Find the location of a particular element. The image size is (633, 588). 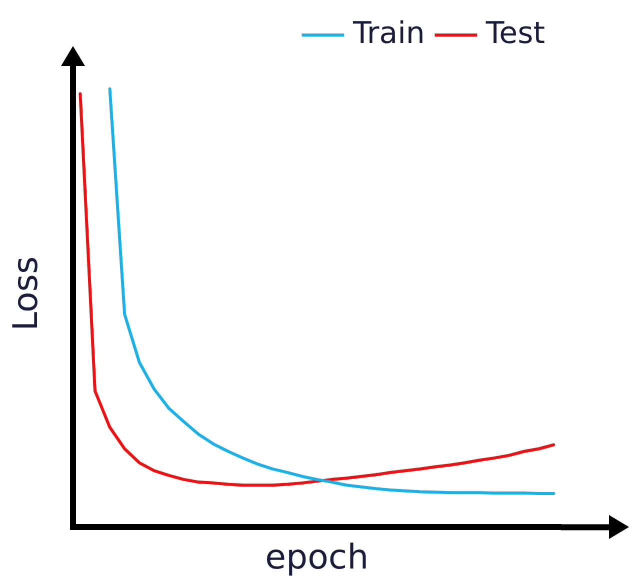

legend-label: Train is located at coordinates (388, 33).